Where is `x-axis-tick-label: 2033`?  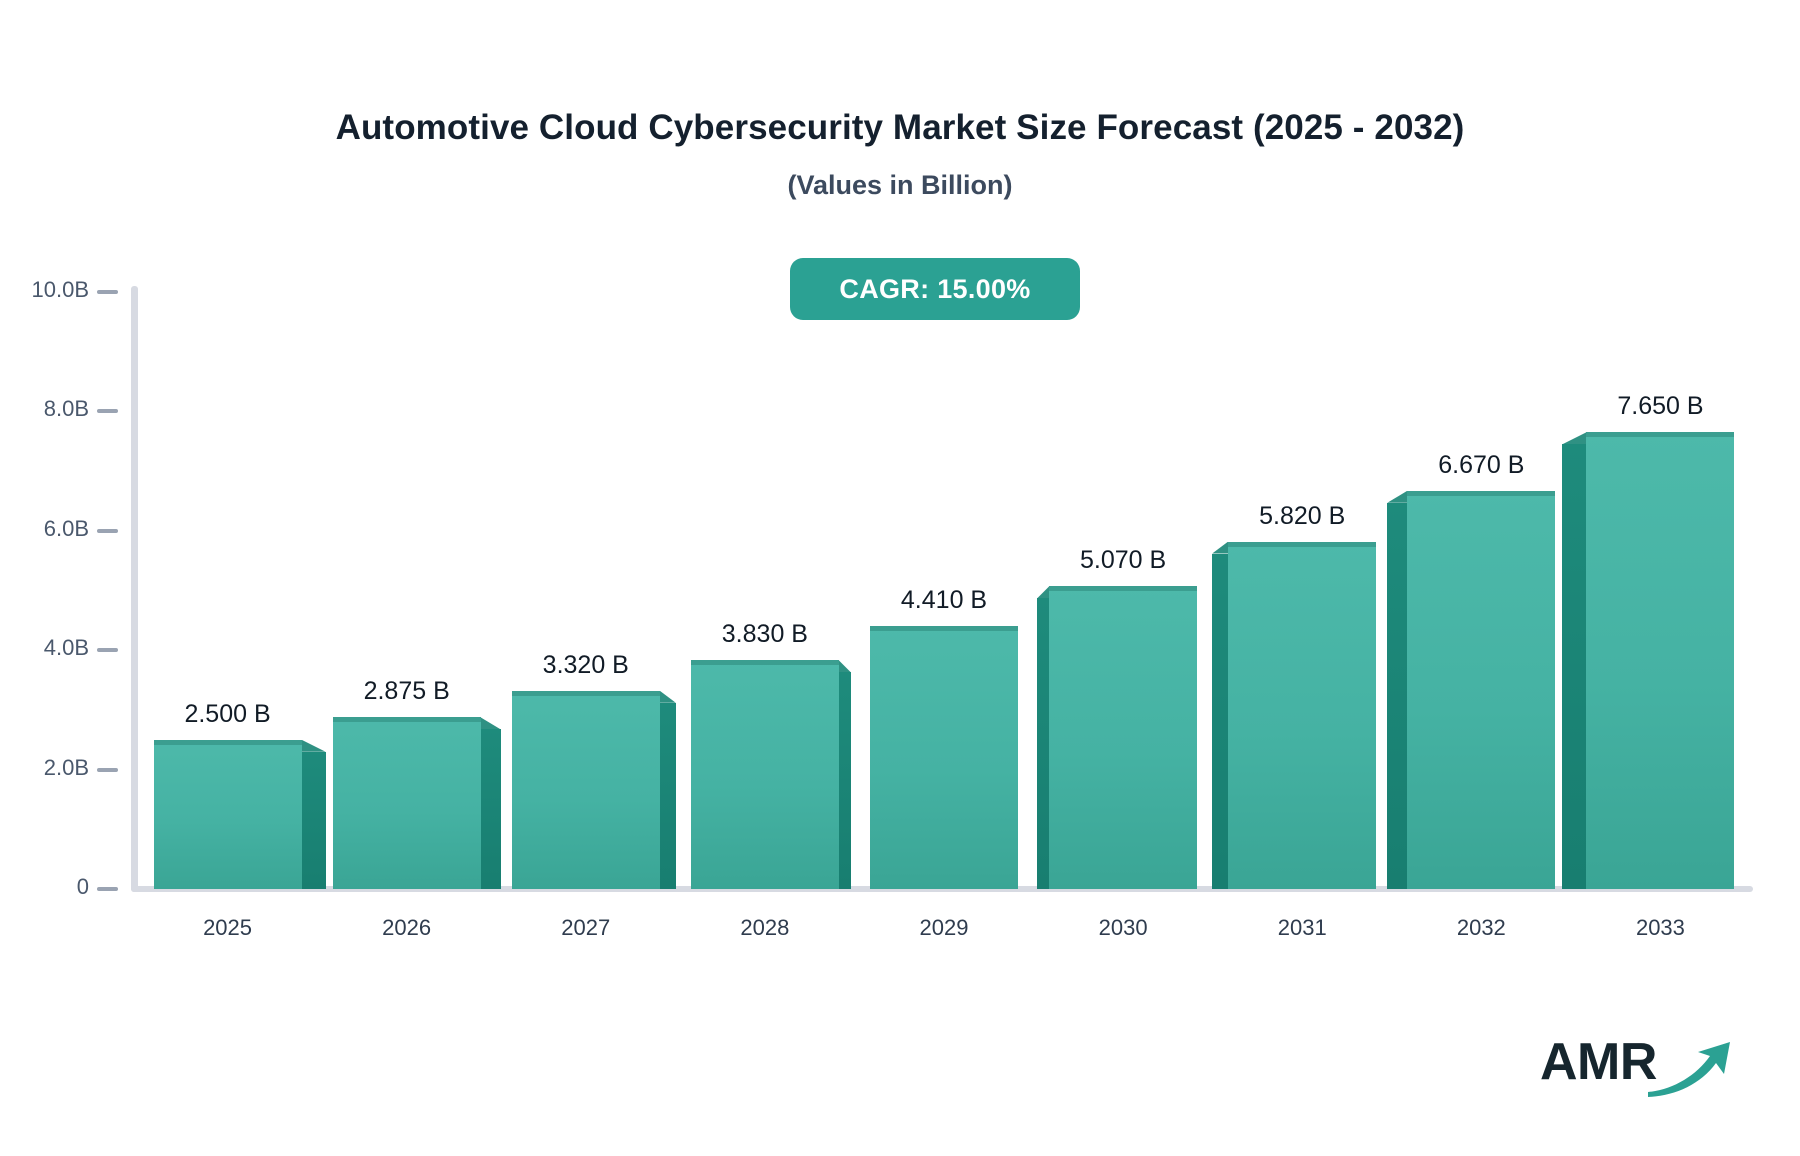 x-axis-tick-label: 2033 is located at coordinates (1660, 927).